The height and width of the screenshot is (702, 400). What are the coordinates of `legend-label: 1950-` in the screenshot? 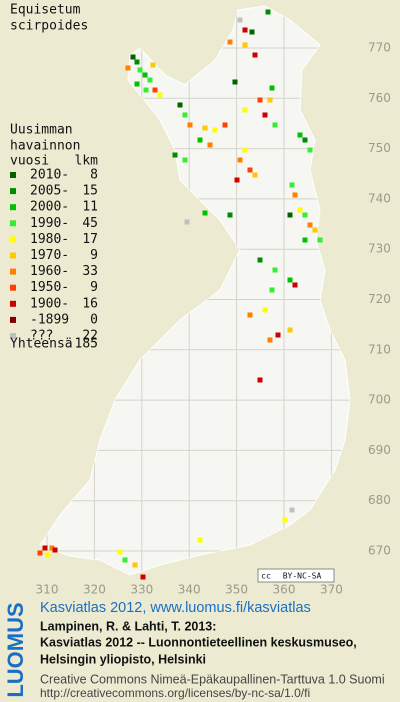 It's located at (49, 287).